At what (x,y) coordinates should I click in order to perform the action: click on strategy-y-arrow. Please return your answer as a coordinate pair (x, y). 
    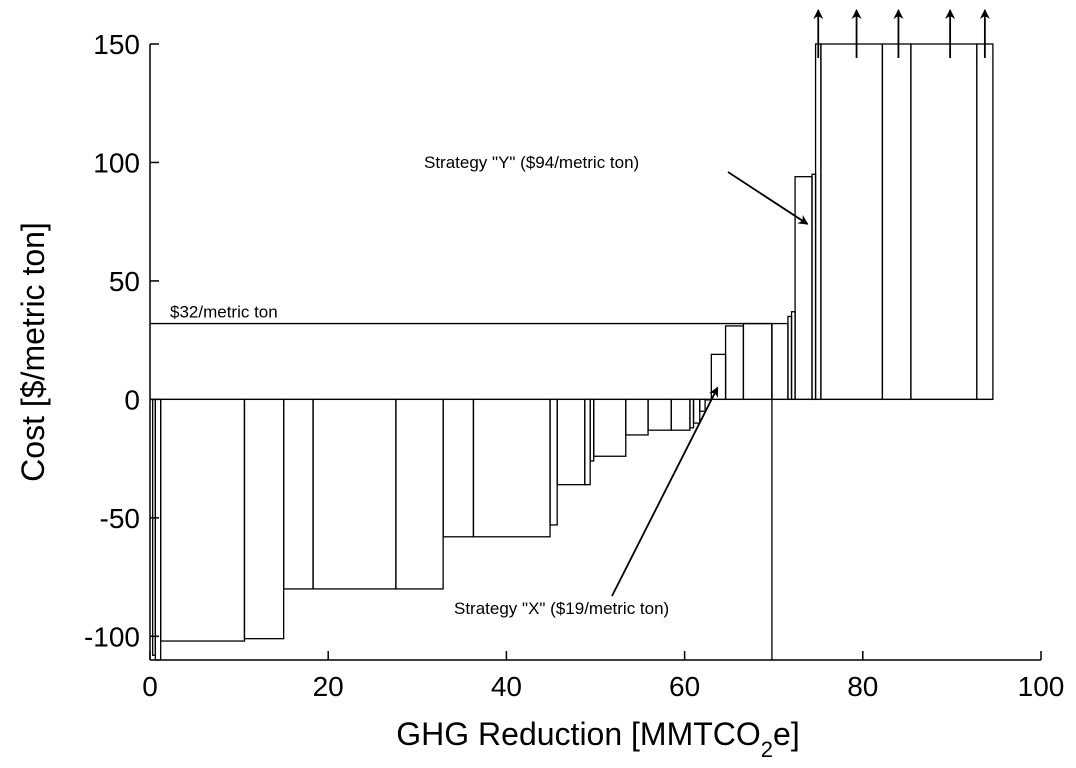
    Looking at the image, I should click on (768, 198).